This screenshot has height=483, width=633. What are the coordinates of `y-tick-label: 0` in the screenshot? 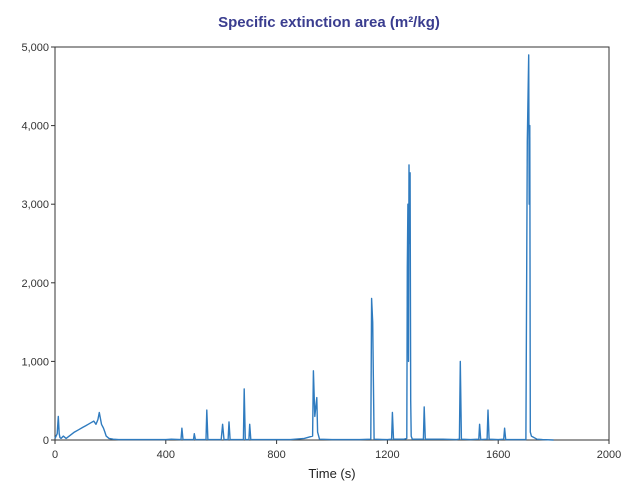 It's located at (46, 441).